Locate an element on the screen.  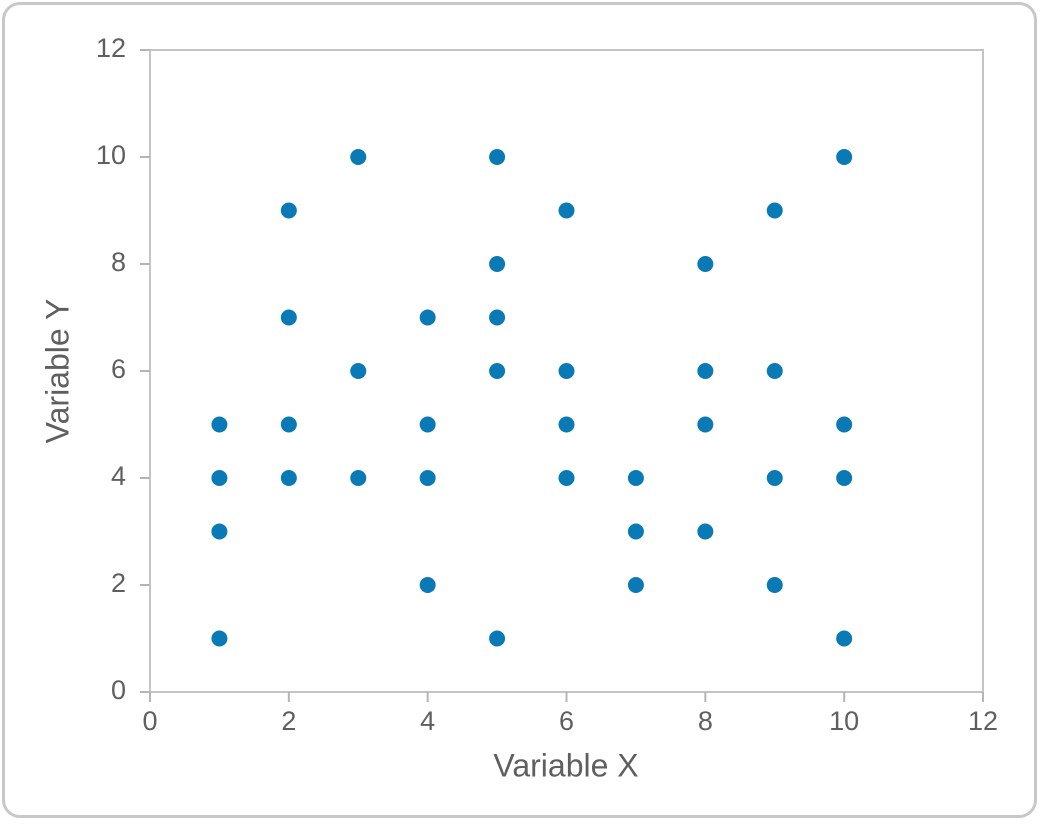
y-axis-title: Variable Y is located at coordinates (57, 371).